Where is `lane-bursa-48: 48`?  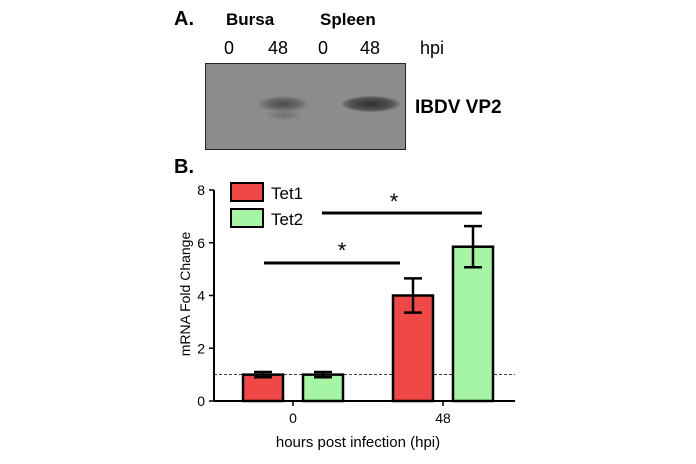
lane-bursa-48: 48 is located at coordinates (278, 48).